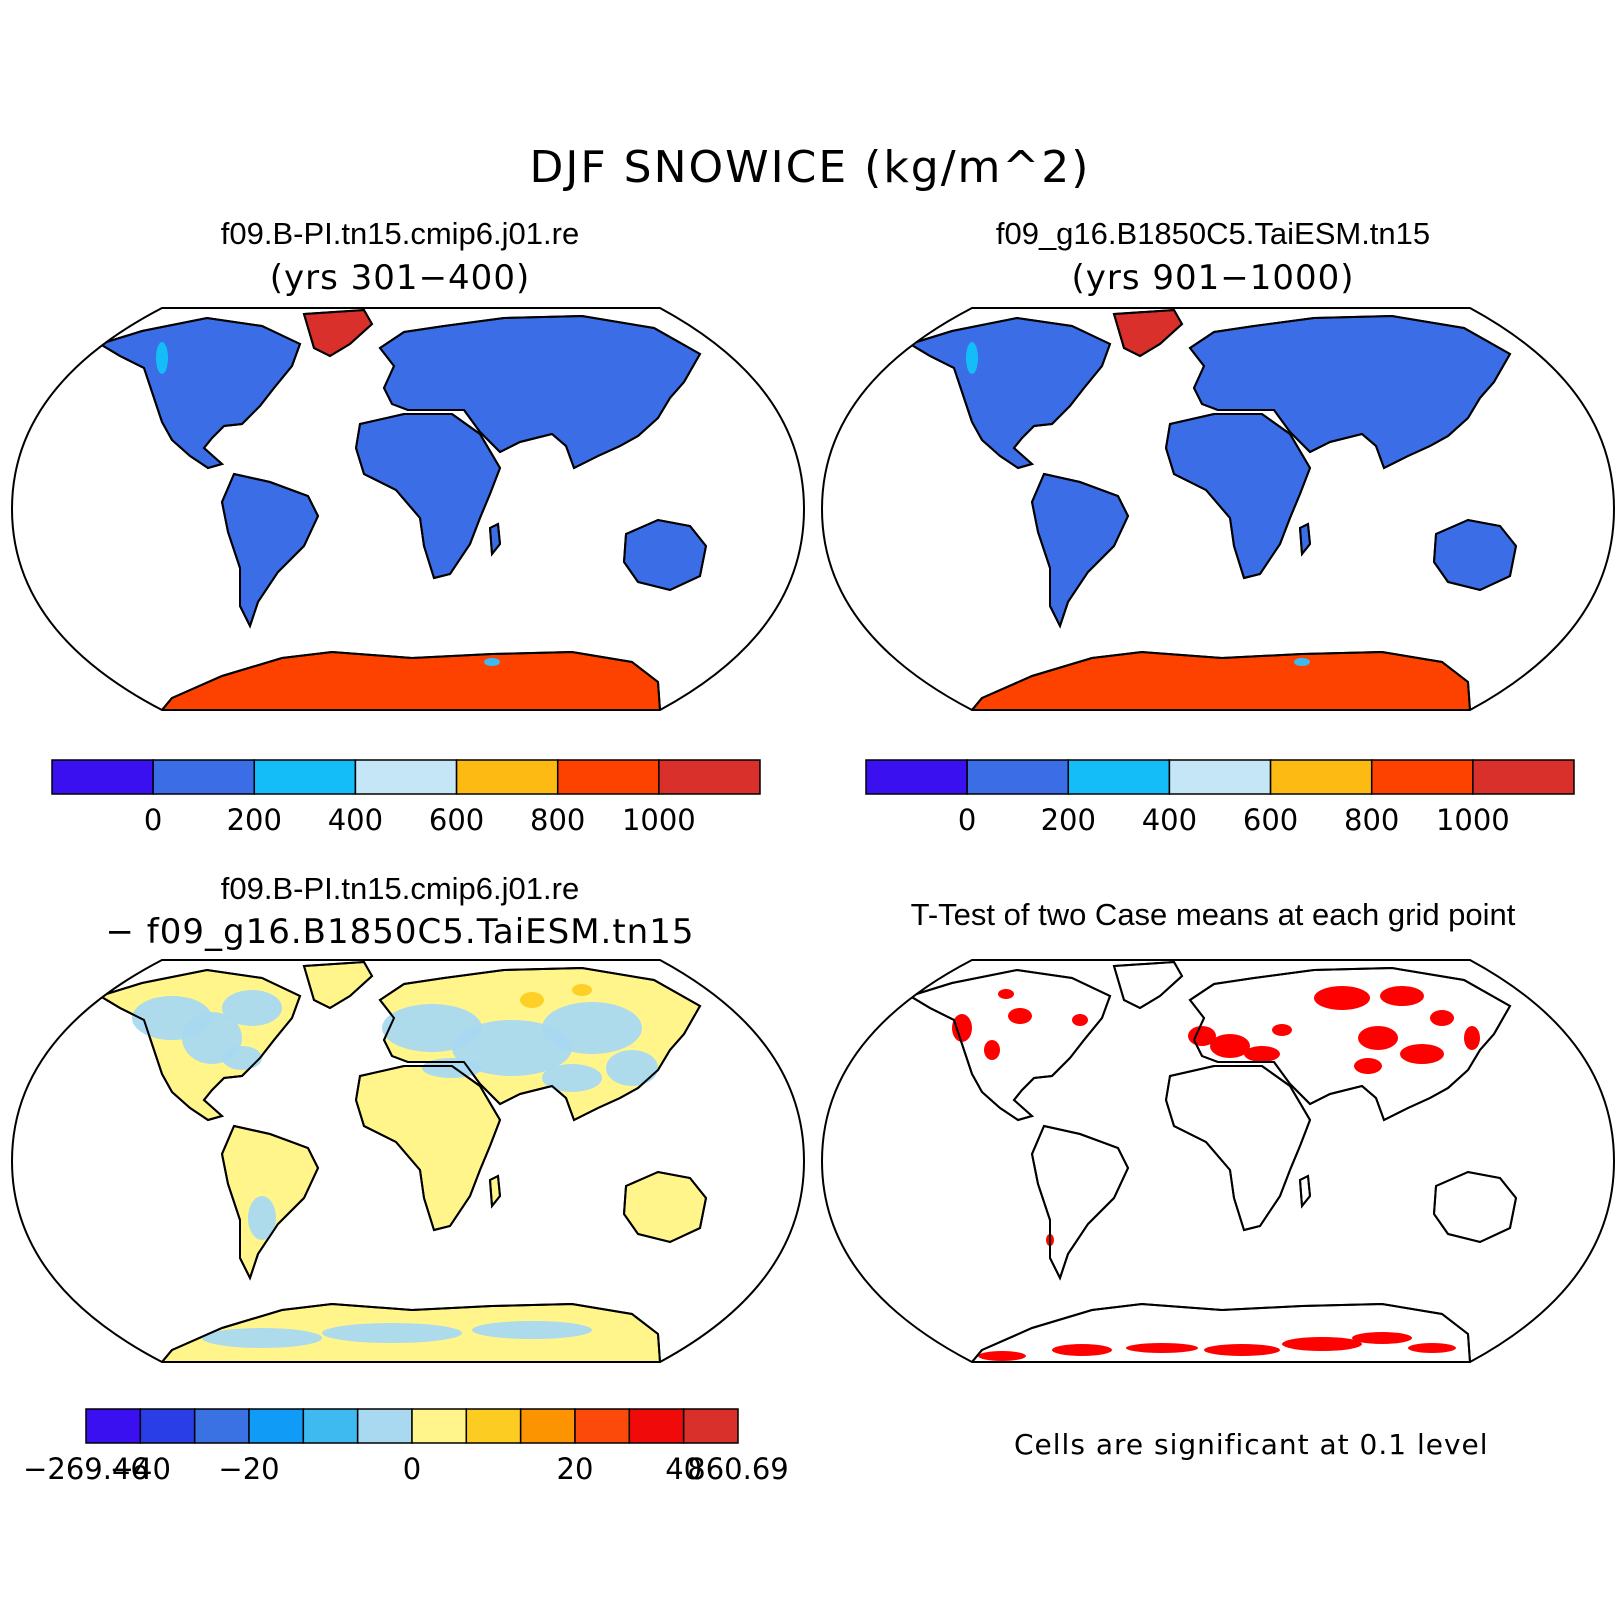 Image resolution: width=1620 pixels, height=1620 pixels. Describe the element at coordinates (810, 167) in the screenshot. I see `figure-title: DJF SNOWICE (kg/m^2)` at that location.